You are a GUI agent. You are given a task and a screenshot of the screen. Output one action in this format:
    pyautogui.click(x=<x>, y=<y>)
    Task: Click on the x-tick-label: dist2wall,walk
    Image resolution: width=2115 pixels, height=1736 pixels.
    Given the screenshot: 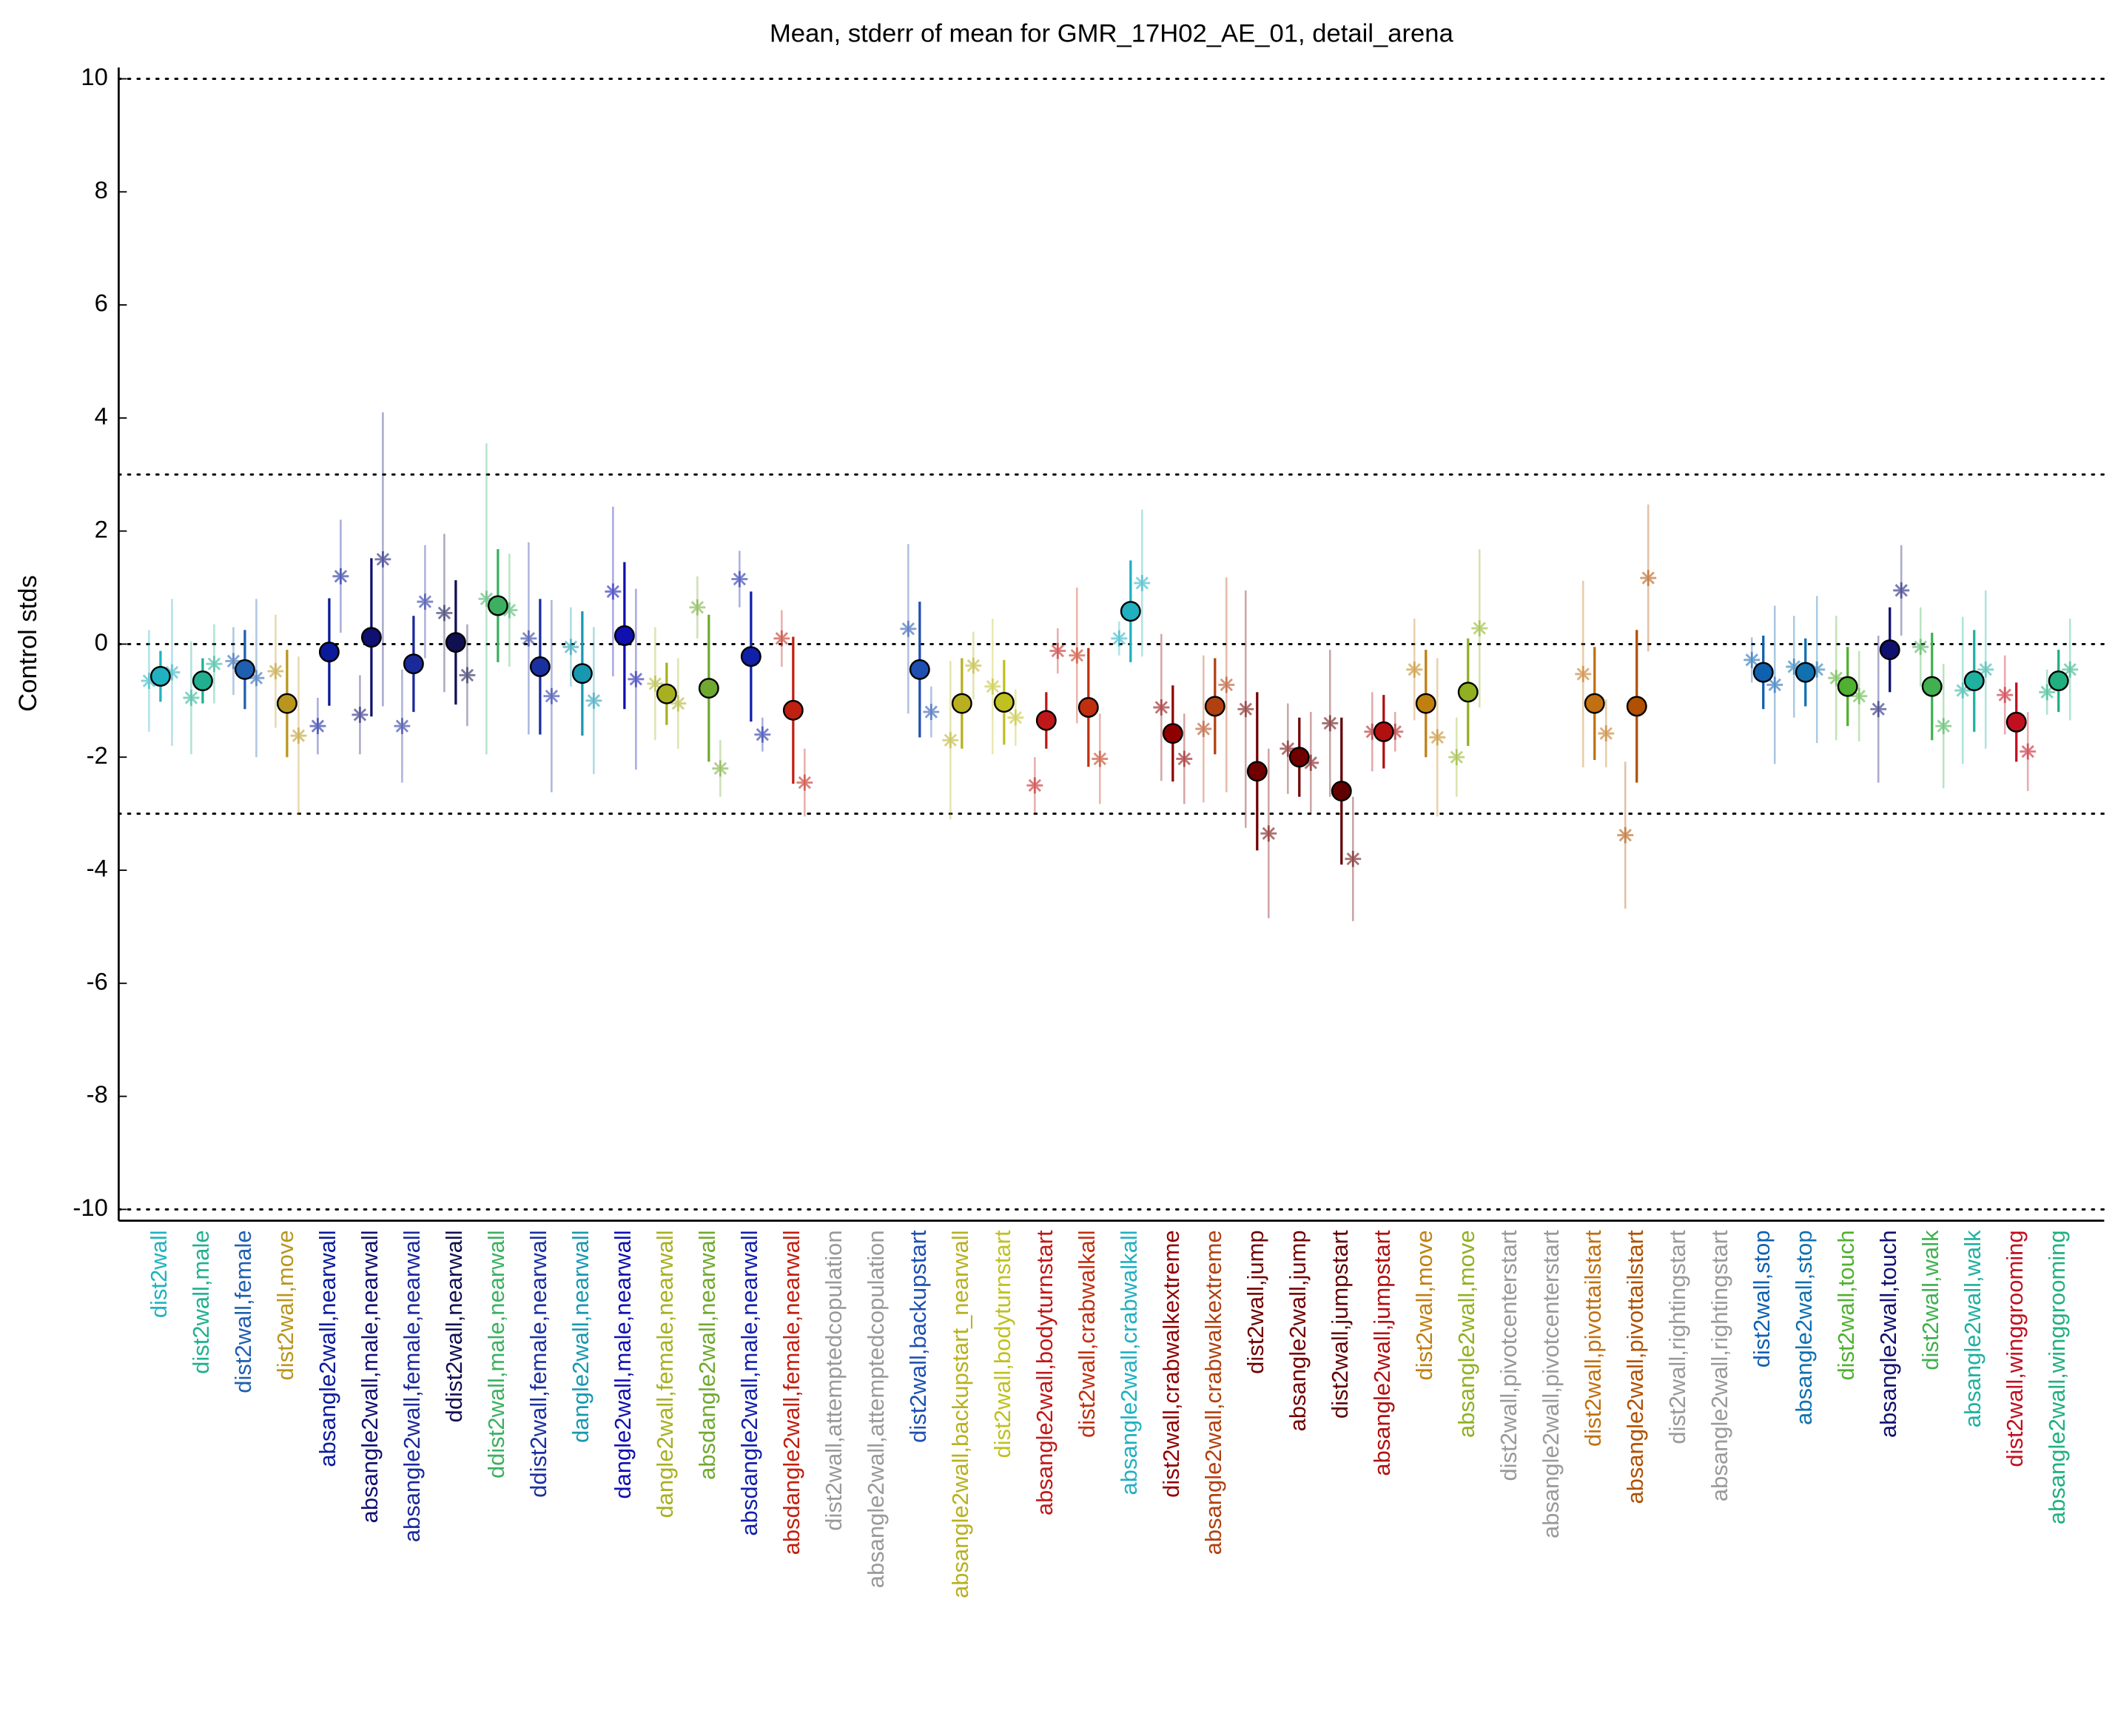 What is the action you would take?
    pyautogui.click(x=1930, y=1300)
    